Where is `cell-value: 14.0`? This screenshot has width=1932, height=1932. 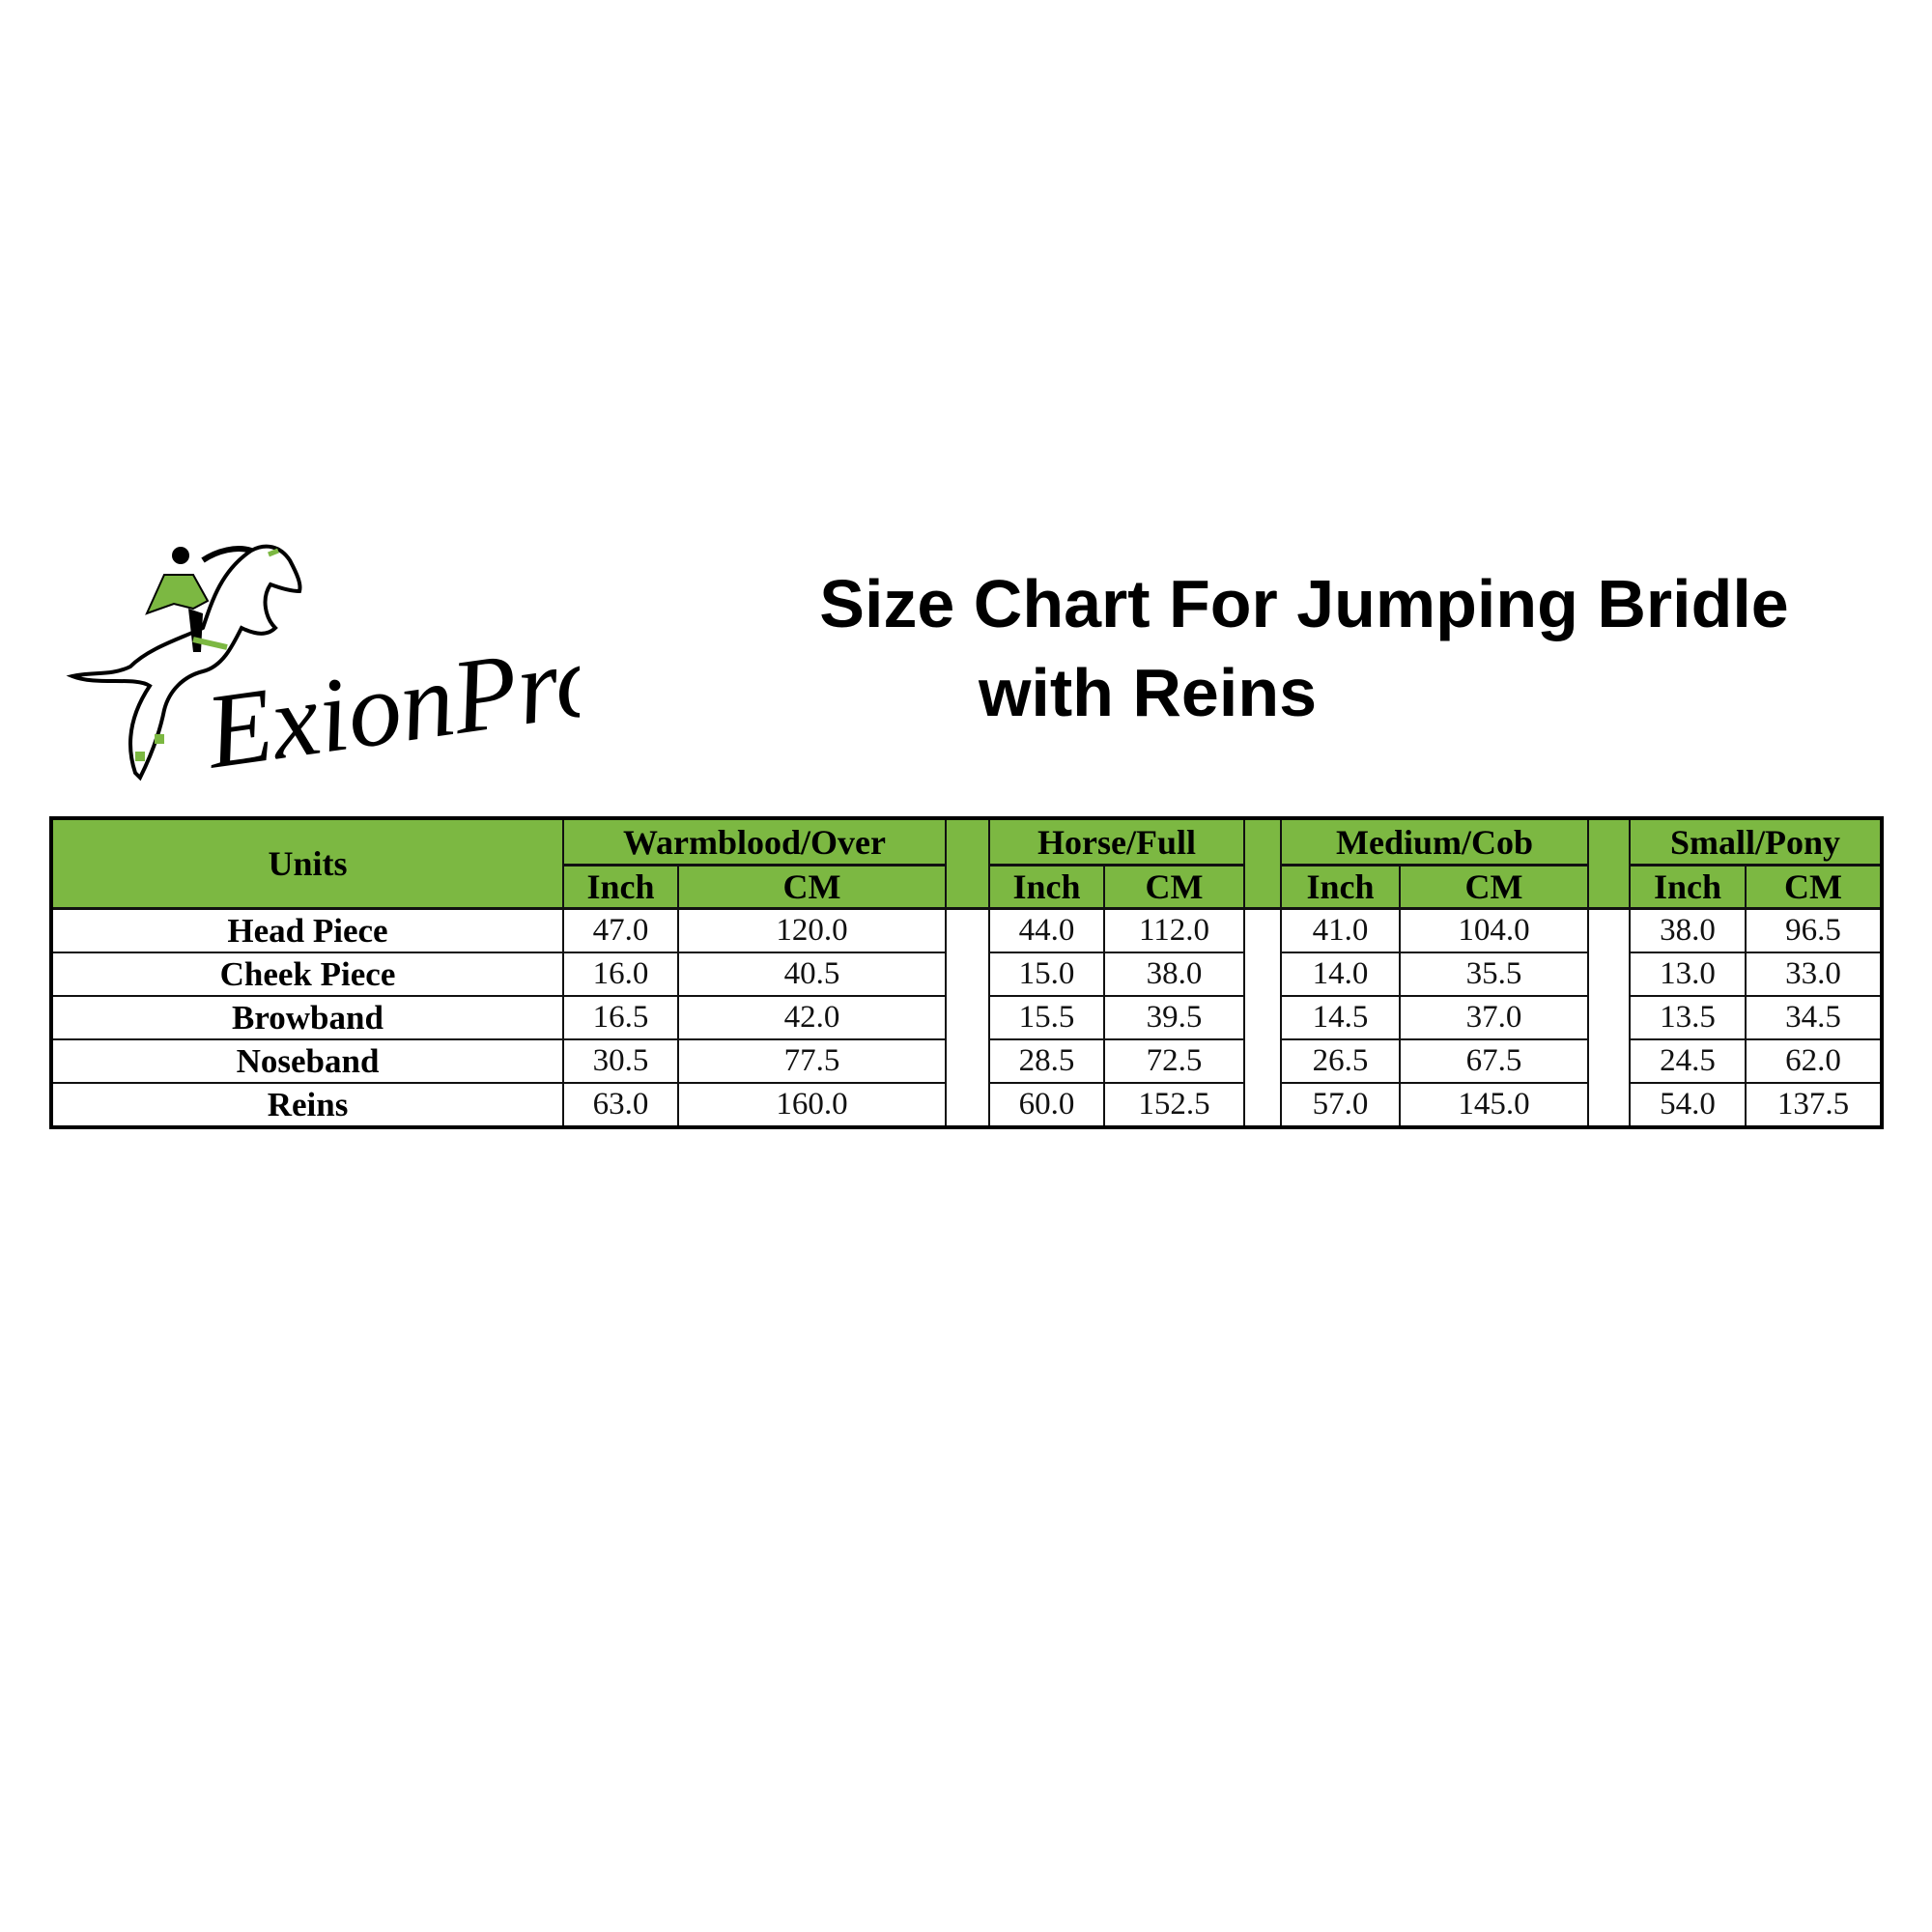 cell-value: 14.0 is located at coordinates (1340, 974).